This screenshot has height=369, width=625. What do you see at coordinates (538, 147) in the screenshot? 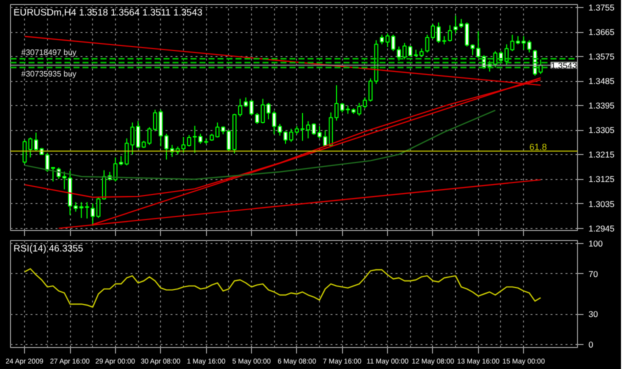
I see `annotation: 61.8` at bounding box center [538, 147].